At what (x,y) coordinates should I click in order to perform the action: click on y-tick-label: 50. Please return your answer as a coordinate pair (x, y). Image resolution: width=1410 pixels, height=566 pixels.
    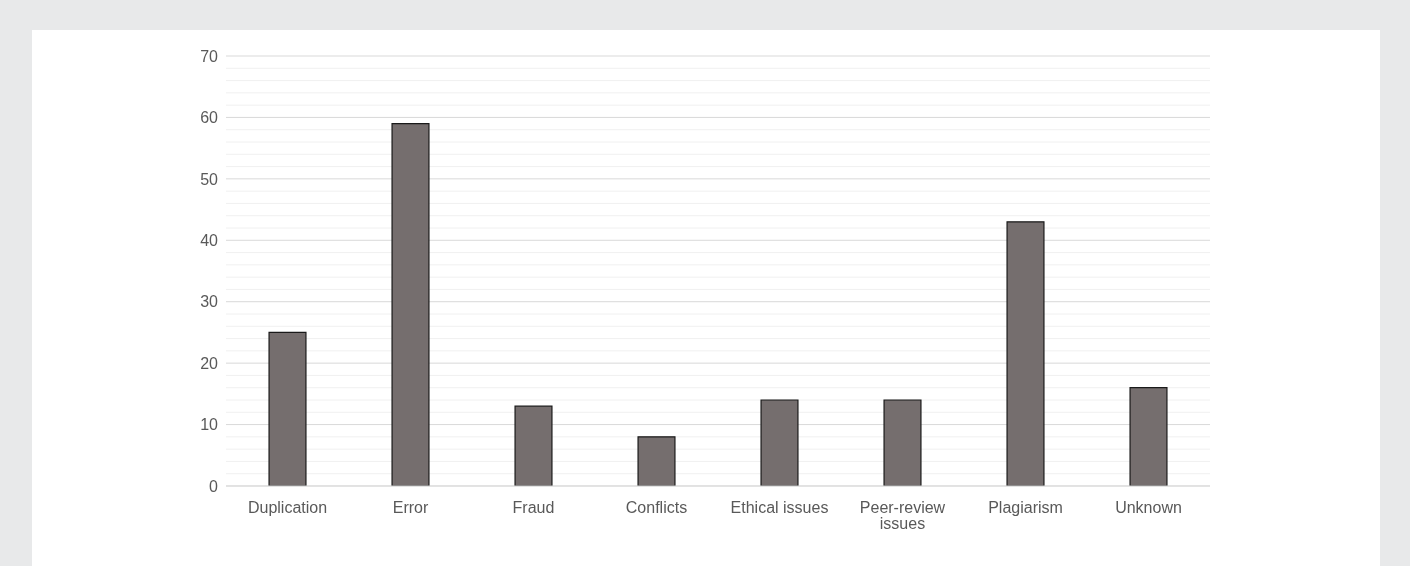
    Looking at the image, I should click on (209, 179).